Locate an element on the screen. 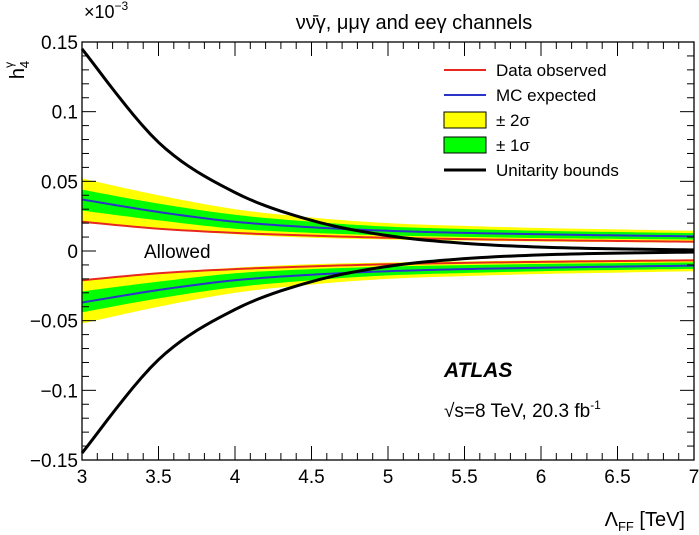 The height and width of the screenshot is (535, 699). legend-entry: ± 2σ is located at coordinates (487, 120).